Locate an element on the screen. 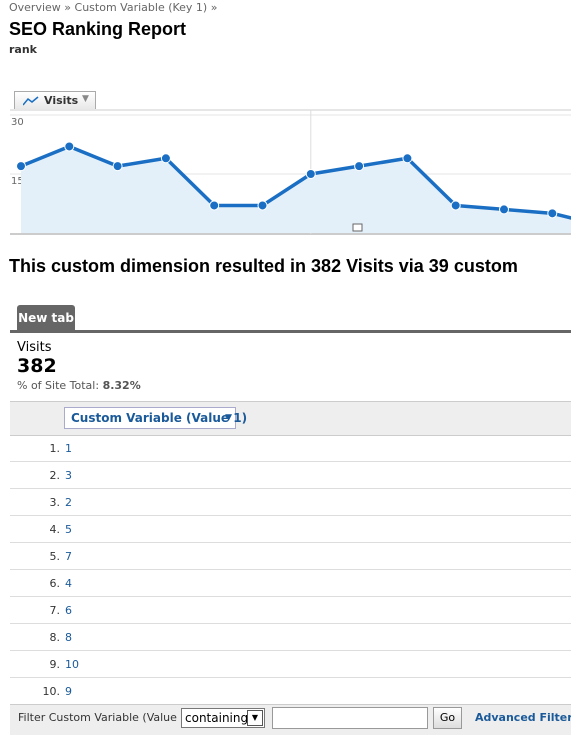 The height and width of the screenshot is (743, 571). filter-input is located at coordinates (350, 718).